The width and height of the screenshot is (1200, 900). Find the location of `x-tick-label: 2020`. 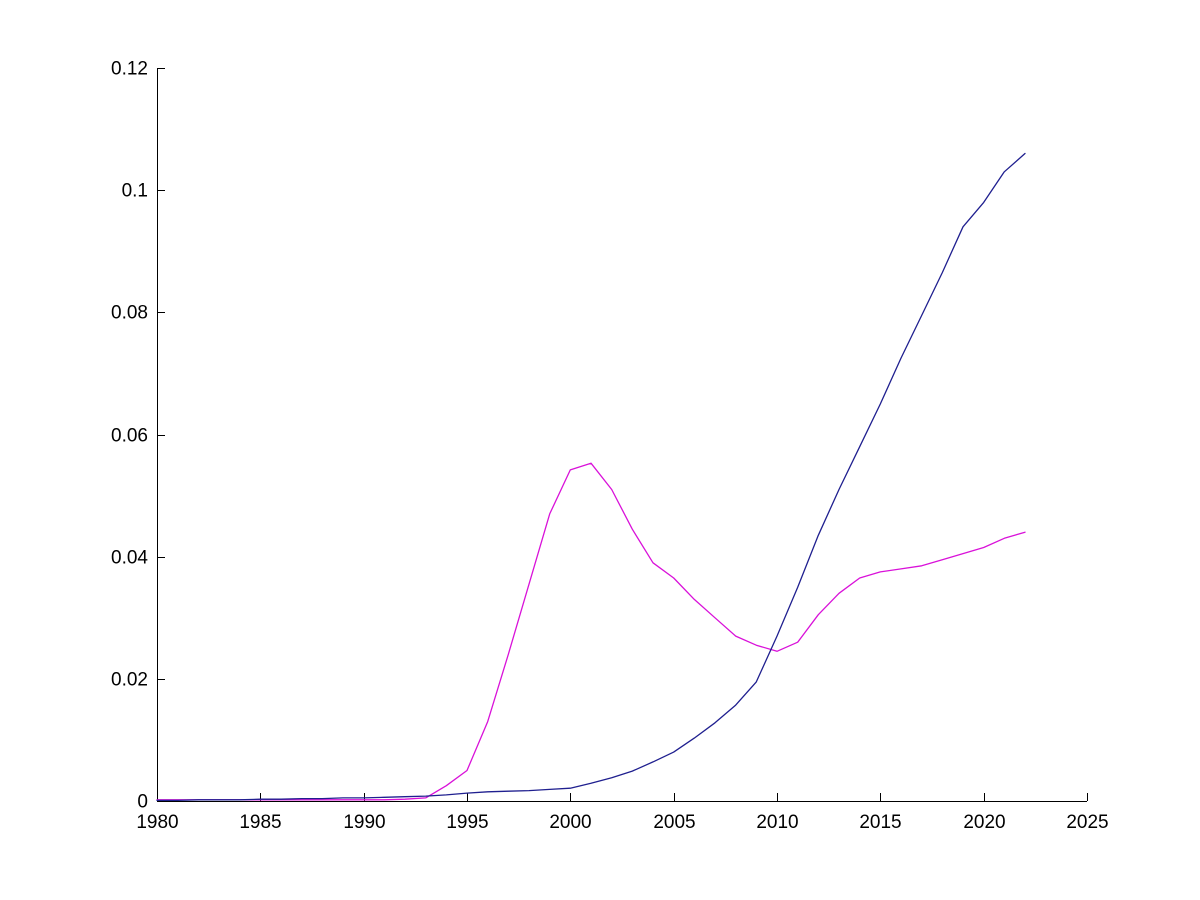

x-tick-label: 2020 is located at coordinates (984, 822).